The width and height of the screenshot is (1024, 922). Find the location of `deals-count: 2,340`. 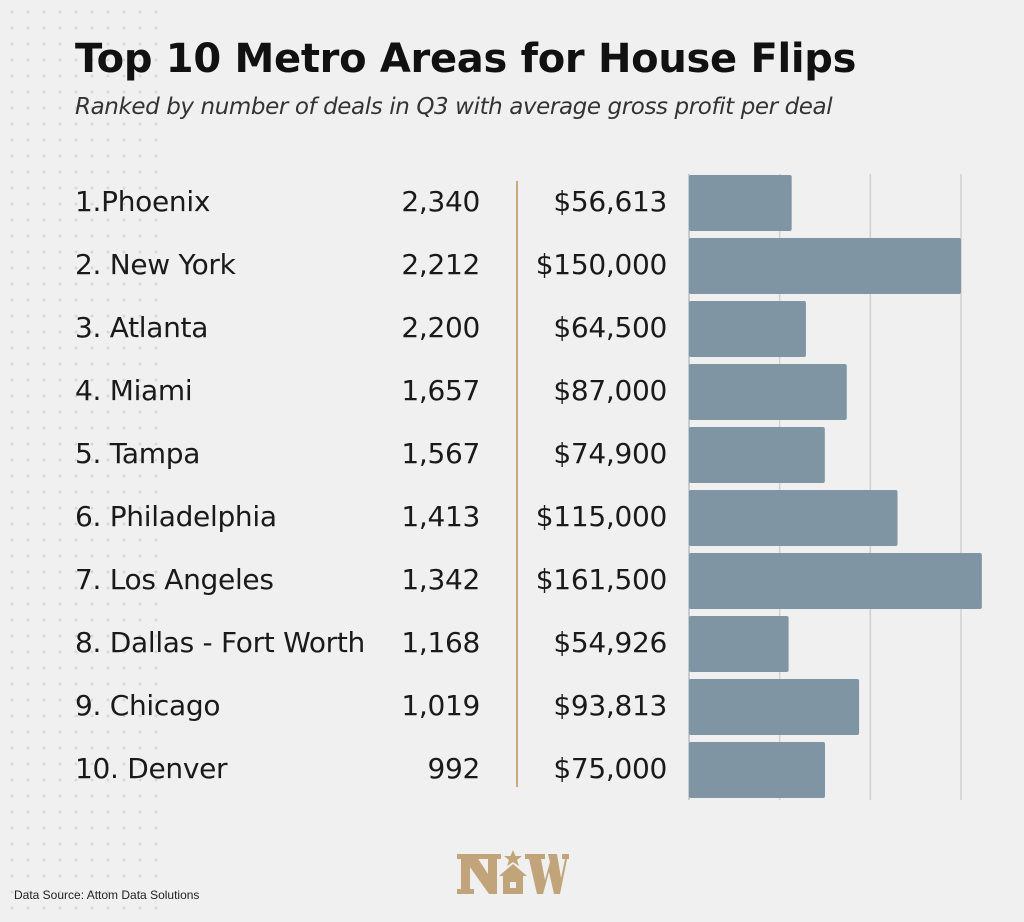

deals-count: 2,340 is located at coordinates (440, 201).